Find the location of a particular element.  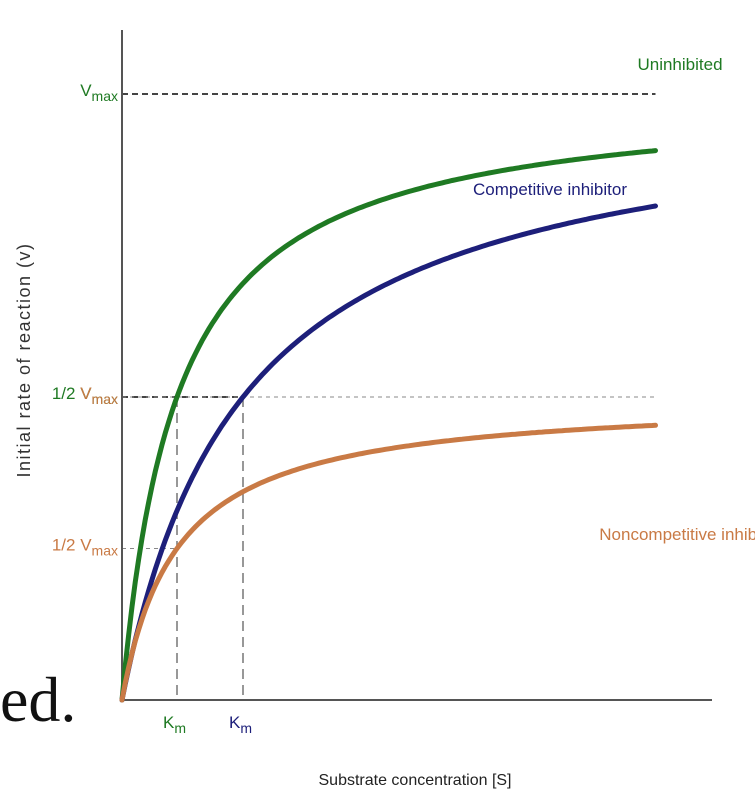

series-label-competitive-inhibitor: Competitive inhibitor is located at coordinates (550, 189).